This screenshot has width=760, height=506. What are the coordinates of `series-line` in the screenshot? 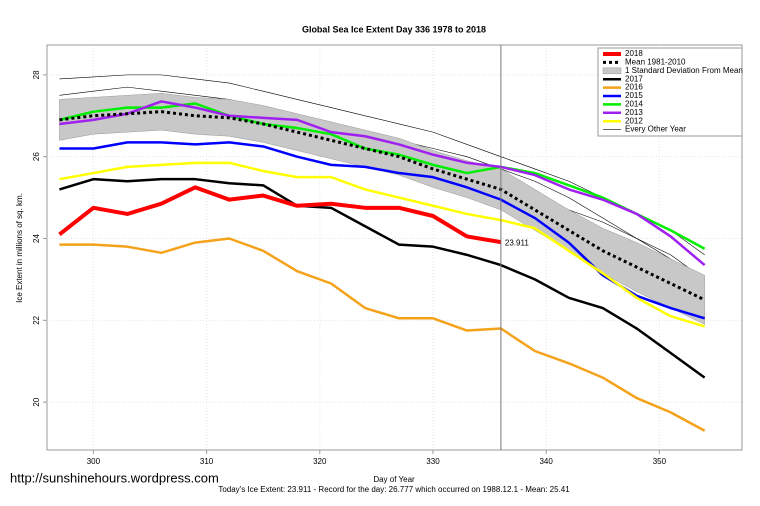 It's located at (280, 215).